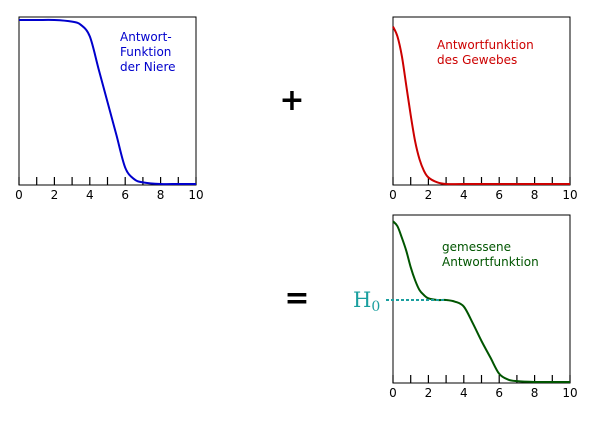 The image size is (600, 424). Describe the element at coordinates (296, 298) in the screenshot. I see `equals-operator: =` at that location.